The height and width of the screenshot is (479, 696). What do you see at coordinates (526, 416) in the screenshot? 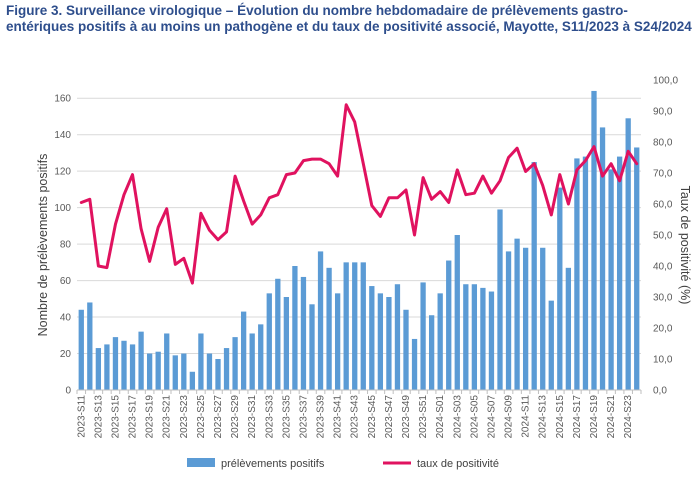
I see `x-tick-label: 2024-S11` at bounding box center [526, 416].